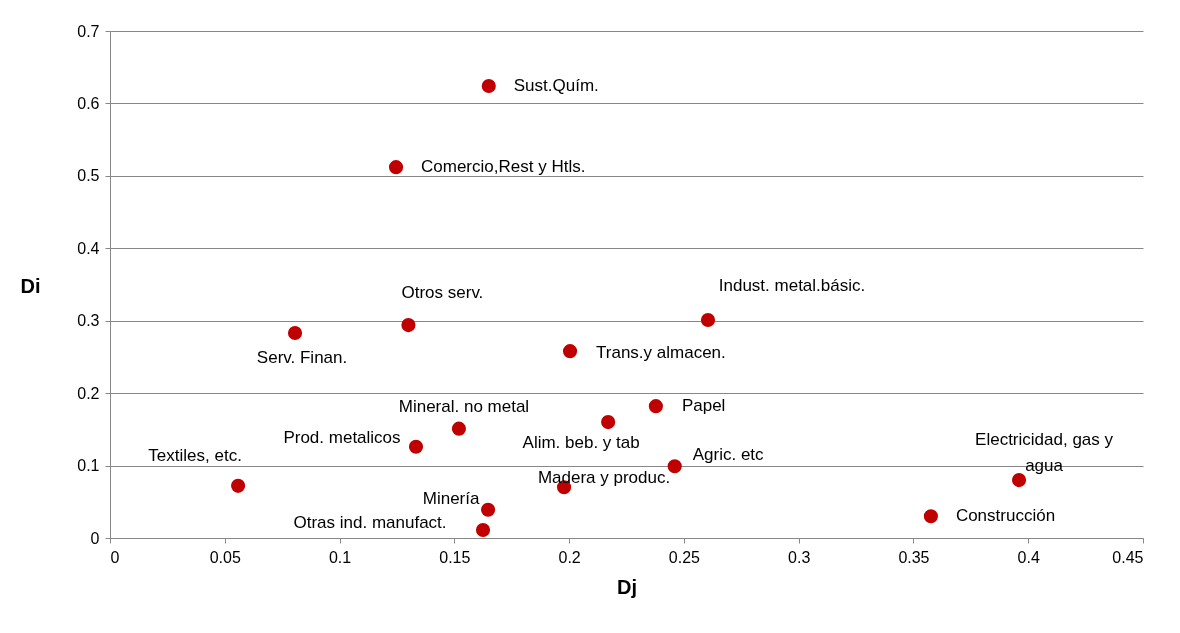 Image resolution: width=1180 pixels, height=633 pixels. I want to click on annotation: Minería, so click(451, 498).